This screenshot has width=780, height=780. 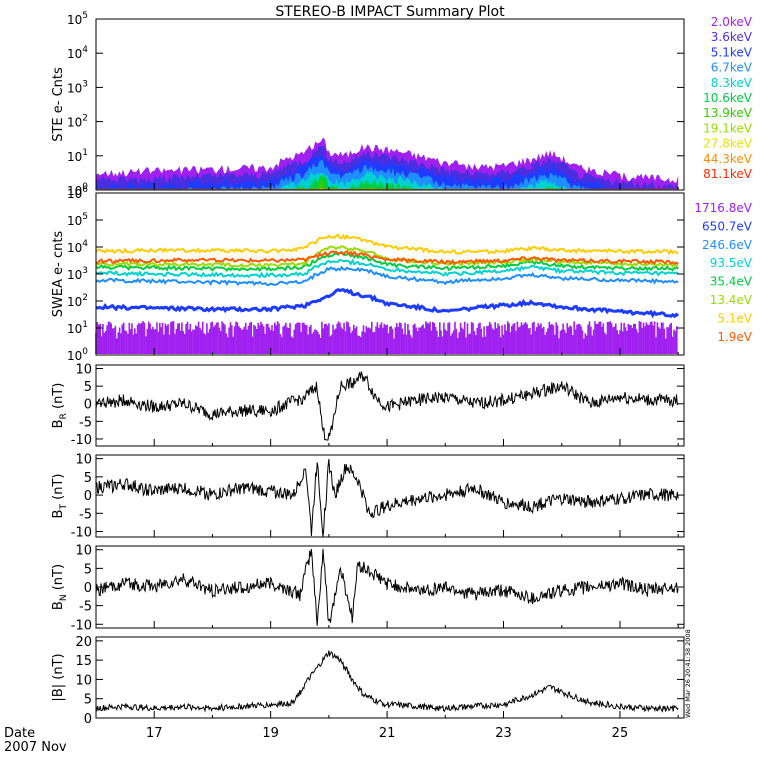 I want to click on legend-2.0keV: 2.0keV, so click(x=732, y=22).